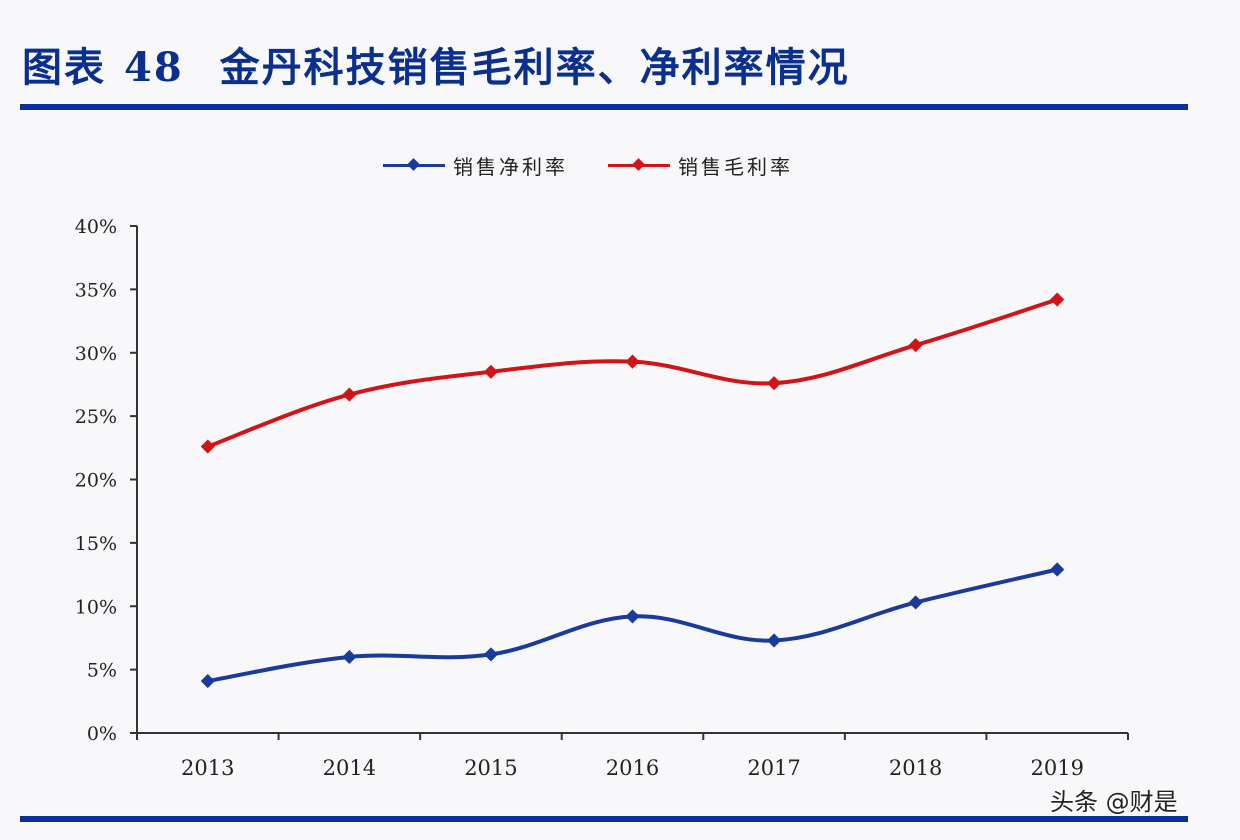 This screenshot has height=840, width=1240. I want to click on legend-item-gross-margin: 销售毛利率, so click(700, 165).